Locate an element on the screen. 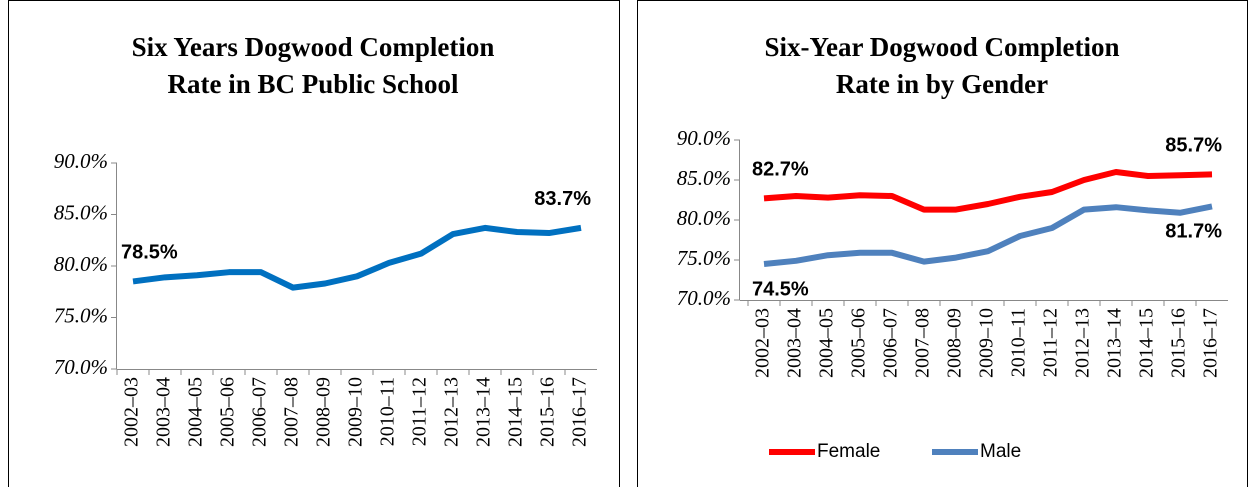 This screenshot has height=487, width=1252. data-label: 83.7% is located at coordinates (562, 199).